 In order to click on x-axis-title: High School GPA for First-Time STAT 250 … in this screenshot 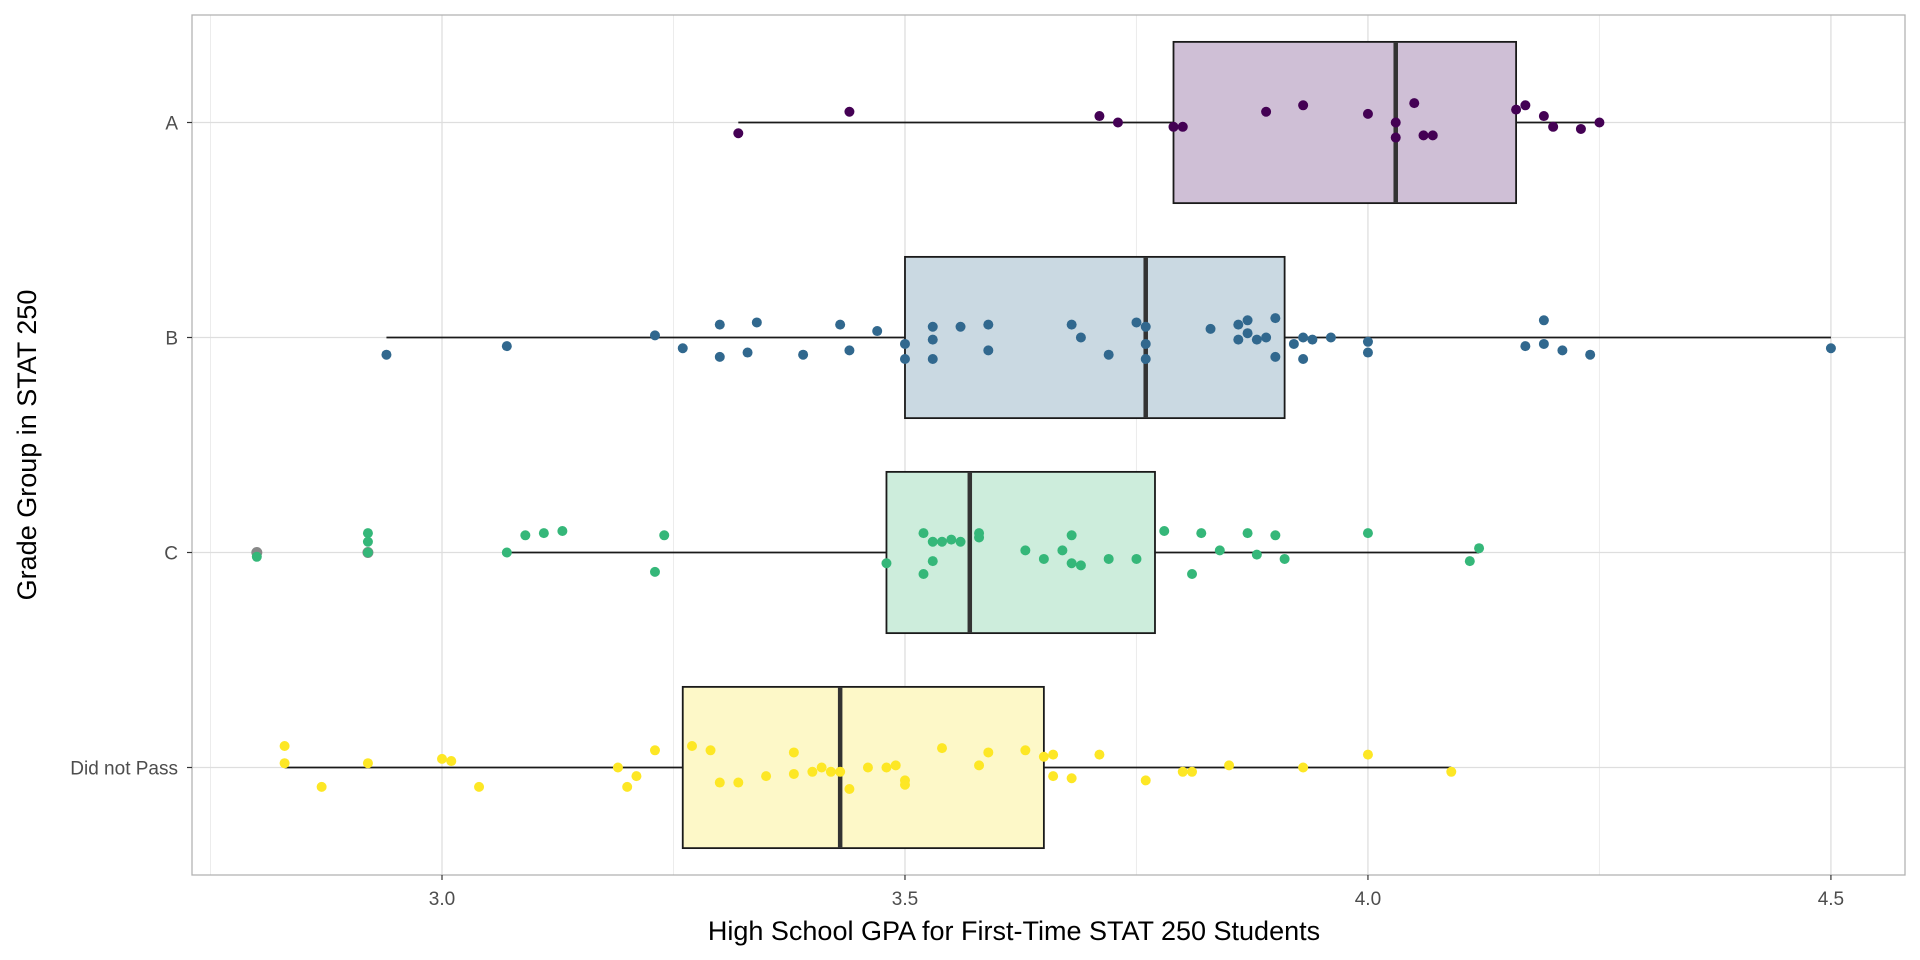, I will do `click(1014, 931)`.